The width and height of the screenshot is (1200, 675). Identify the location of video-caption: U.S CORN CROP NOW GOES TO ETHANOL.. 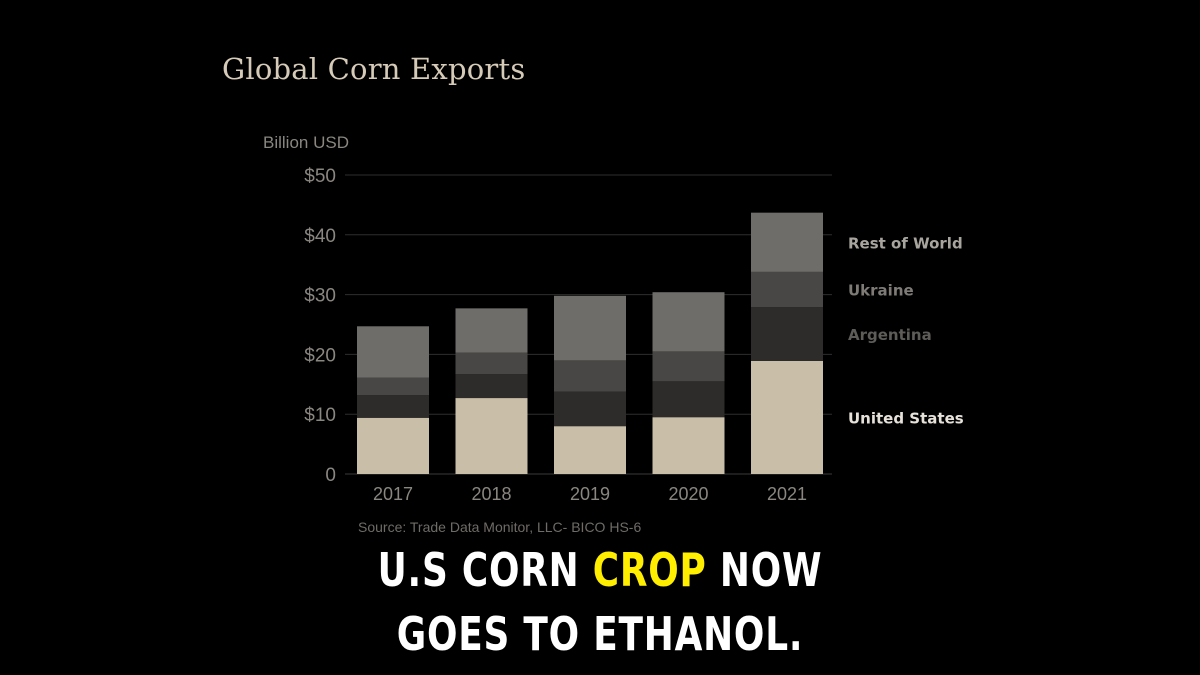
(600, 602).